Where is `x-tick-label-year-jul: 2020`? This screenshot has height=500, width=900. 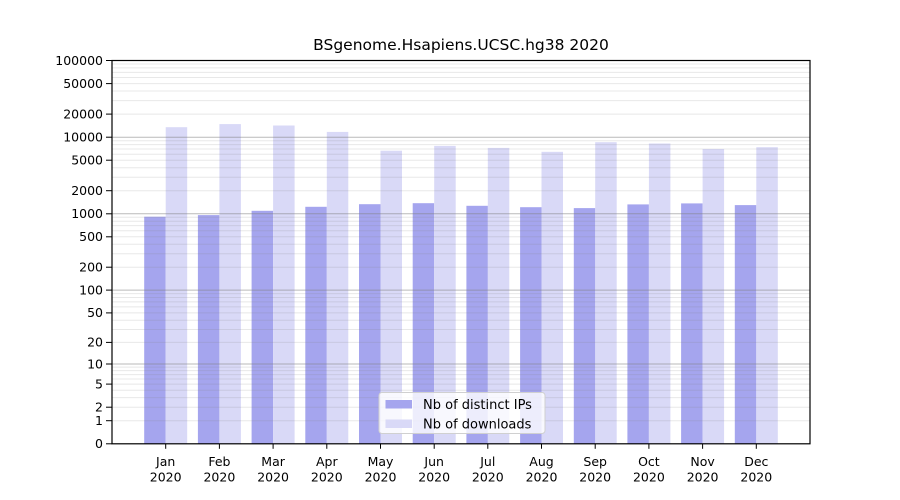
x-tick-label-year-jul: 2020 is located at coordinates (488, 477).